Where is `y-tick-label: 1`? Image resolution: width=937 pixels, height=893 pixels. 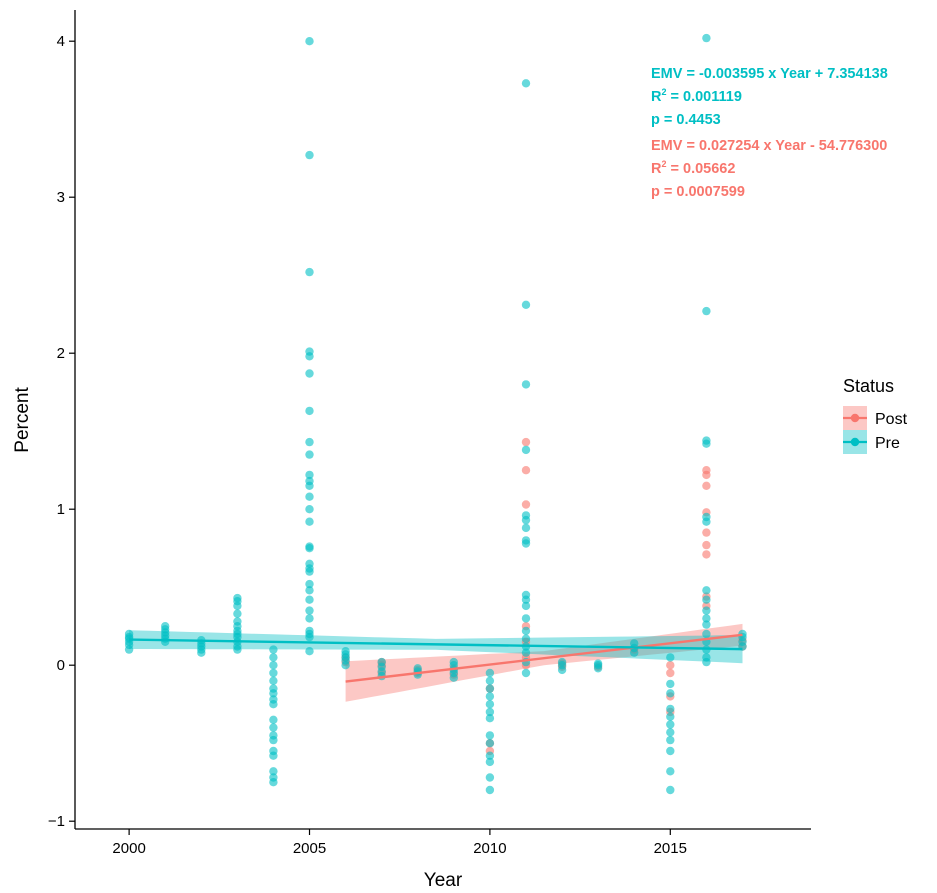 y-tick-label: 1 is located at coordinates (61, 509).